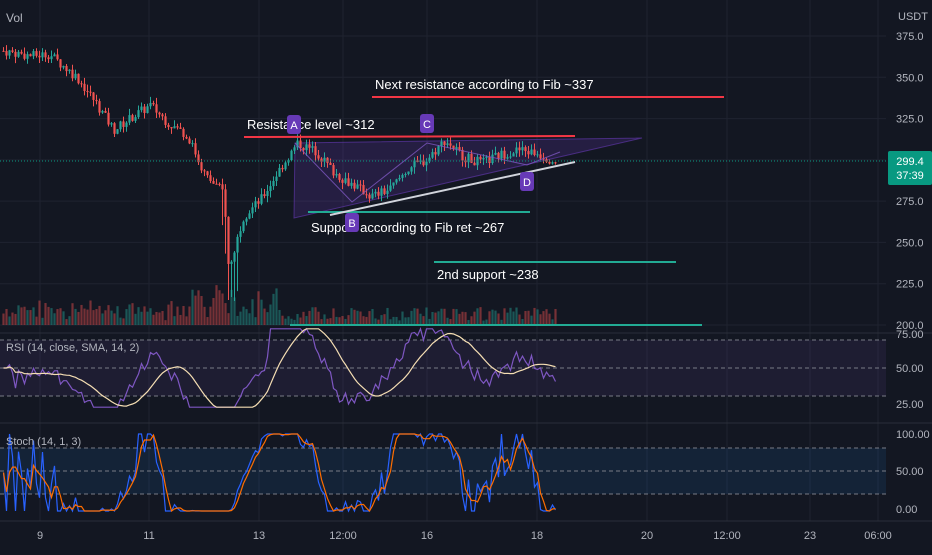  I want to click on point-label-c: C, so click(427, 123).